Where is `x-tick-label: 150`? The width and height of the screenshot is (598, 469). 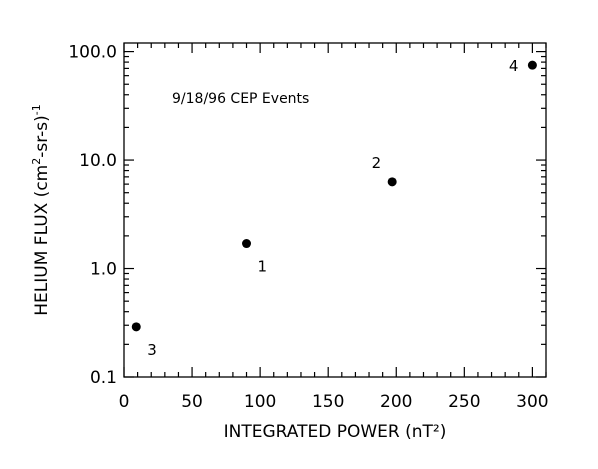
x-tick-label: 150 is located at coordinates (328, 402).